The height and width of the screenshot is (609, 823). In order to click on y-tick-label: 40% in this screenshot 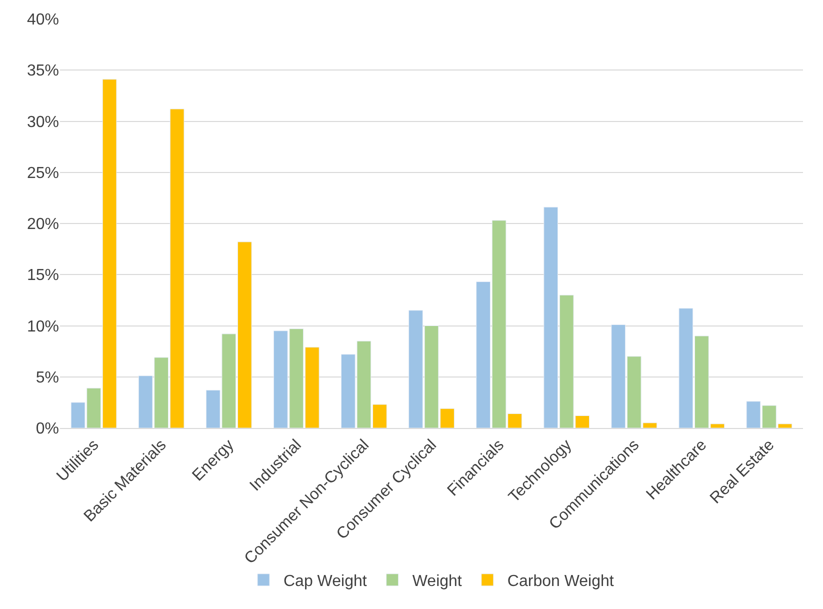, I will do `click(42, 20)`.